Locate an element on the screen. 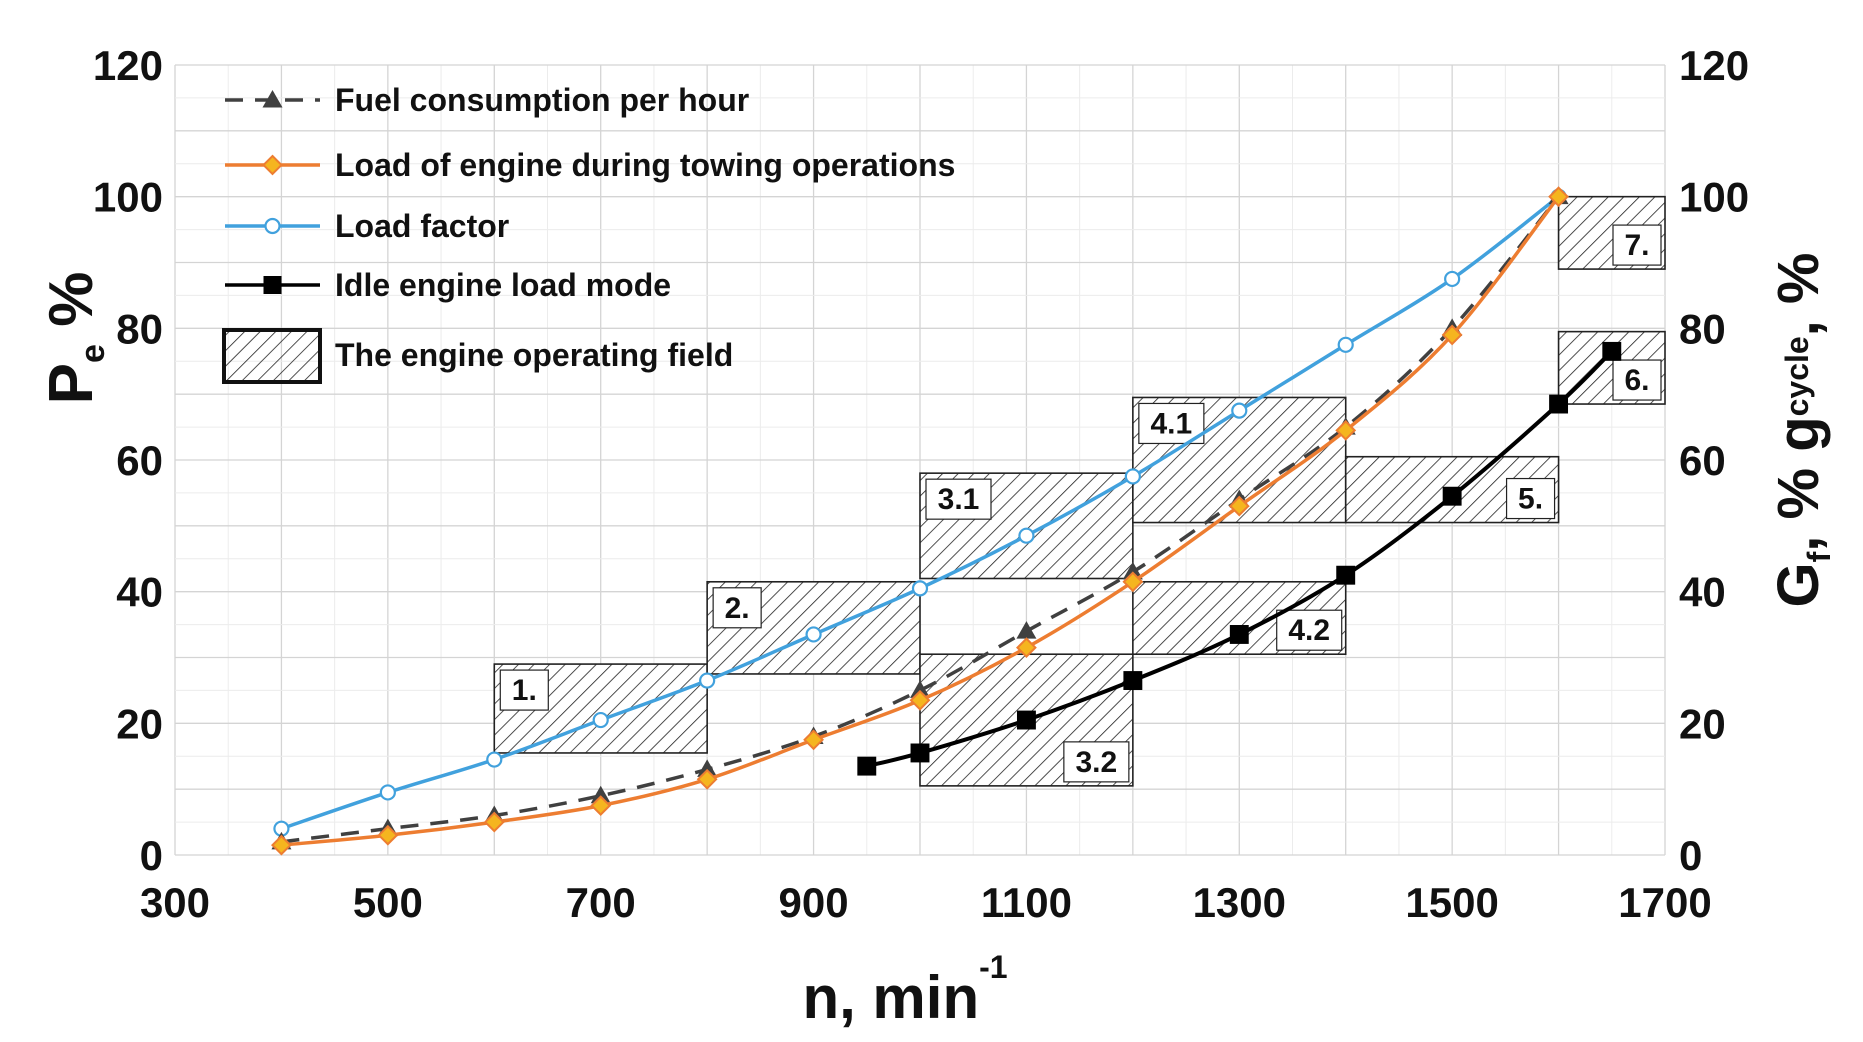 The width and height of the screenshot is (1863, 1042). y-right-tick-label: 60 is located at coordinates (1702, 460).